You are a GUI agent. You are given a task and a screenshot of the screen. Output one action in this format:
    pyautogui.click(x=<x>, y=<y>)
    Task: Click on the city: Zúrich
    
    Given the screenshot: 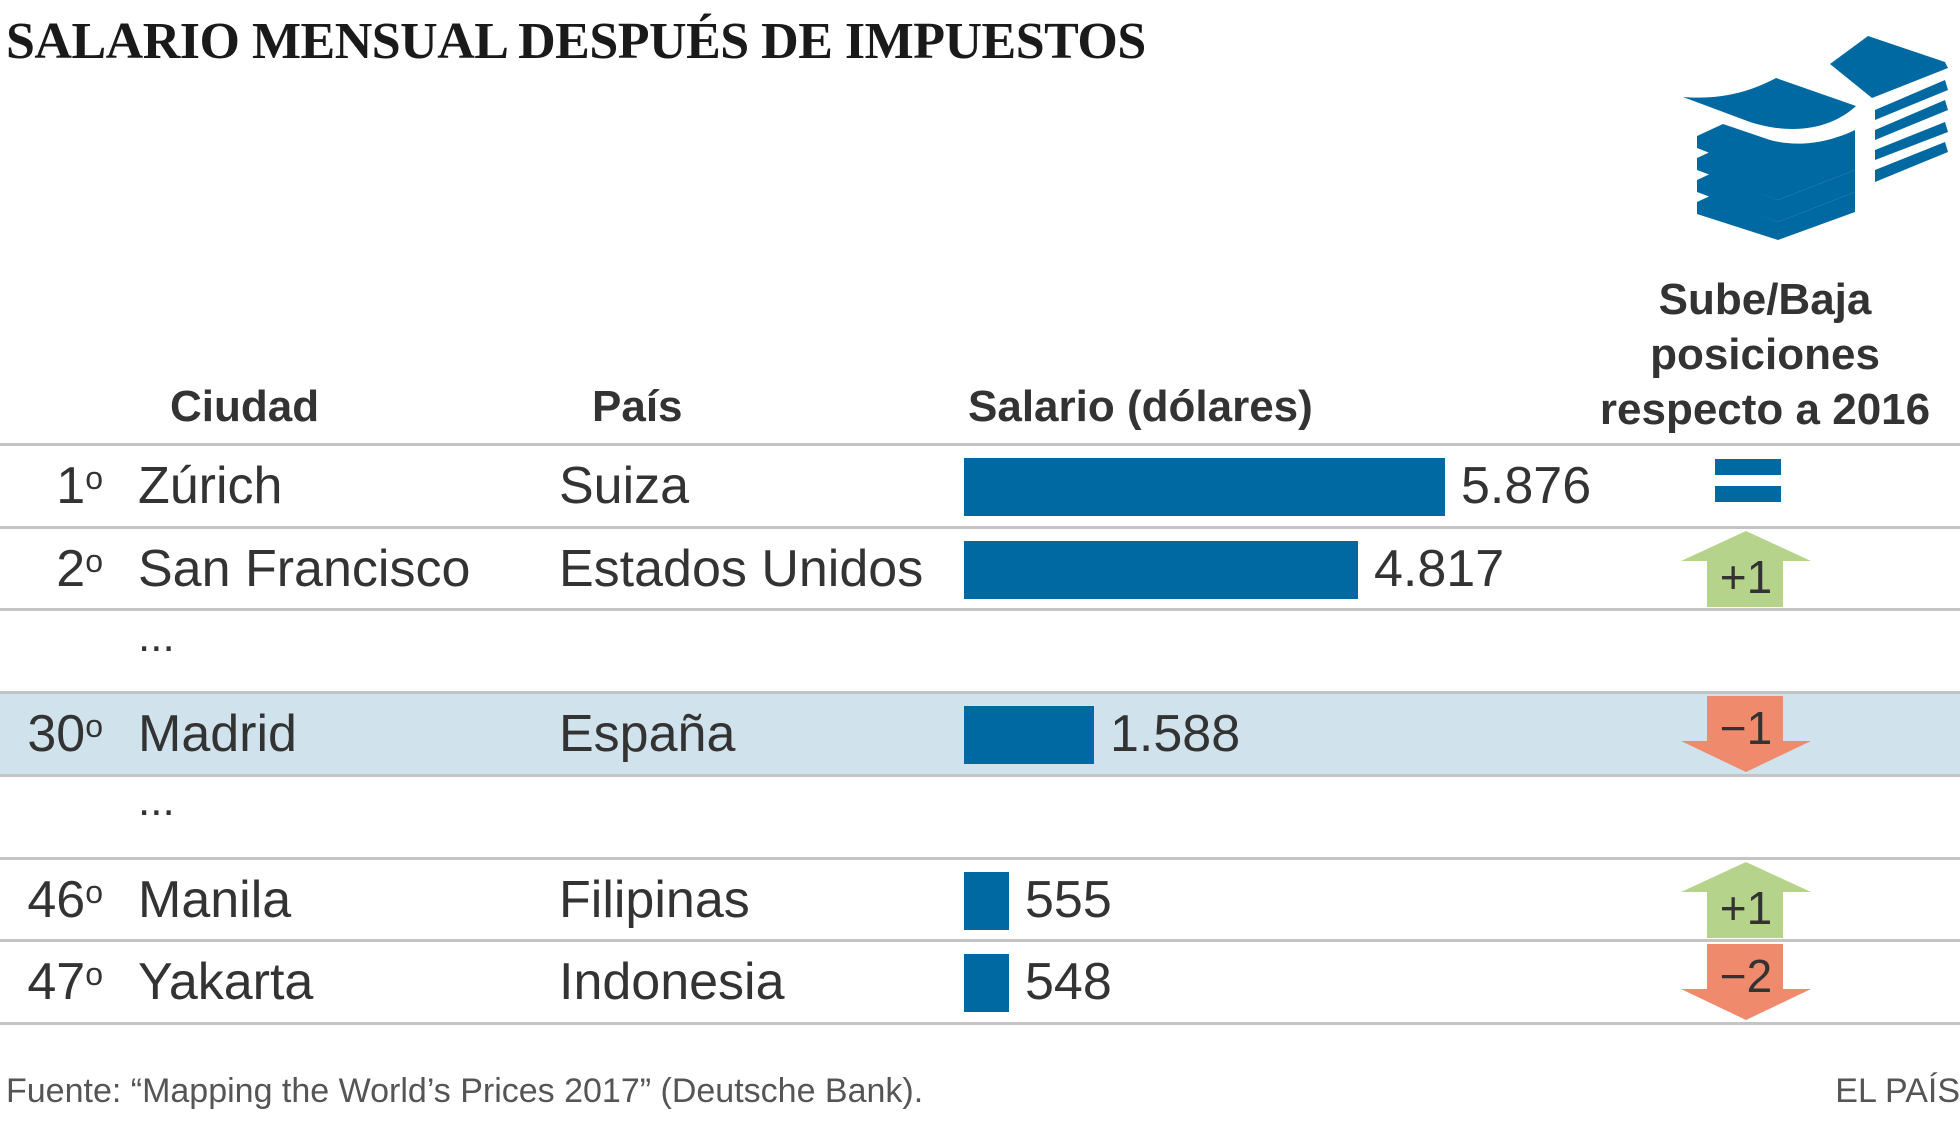 What is the action you would take?
    pyautogui.click(x=210, y=486)
    